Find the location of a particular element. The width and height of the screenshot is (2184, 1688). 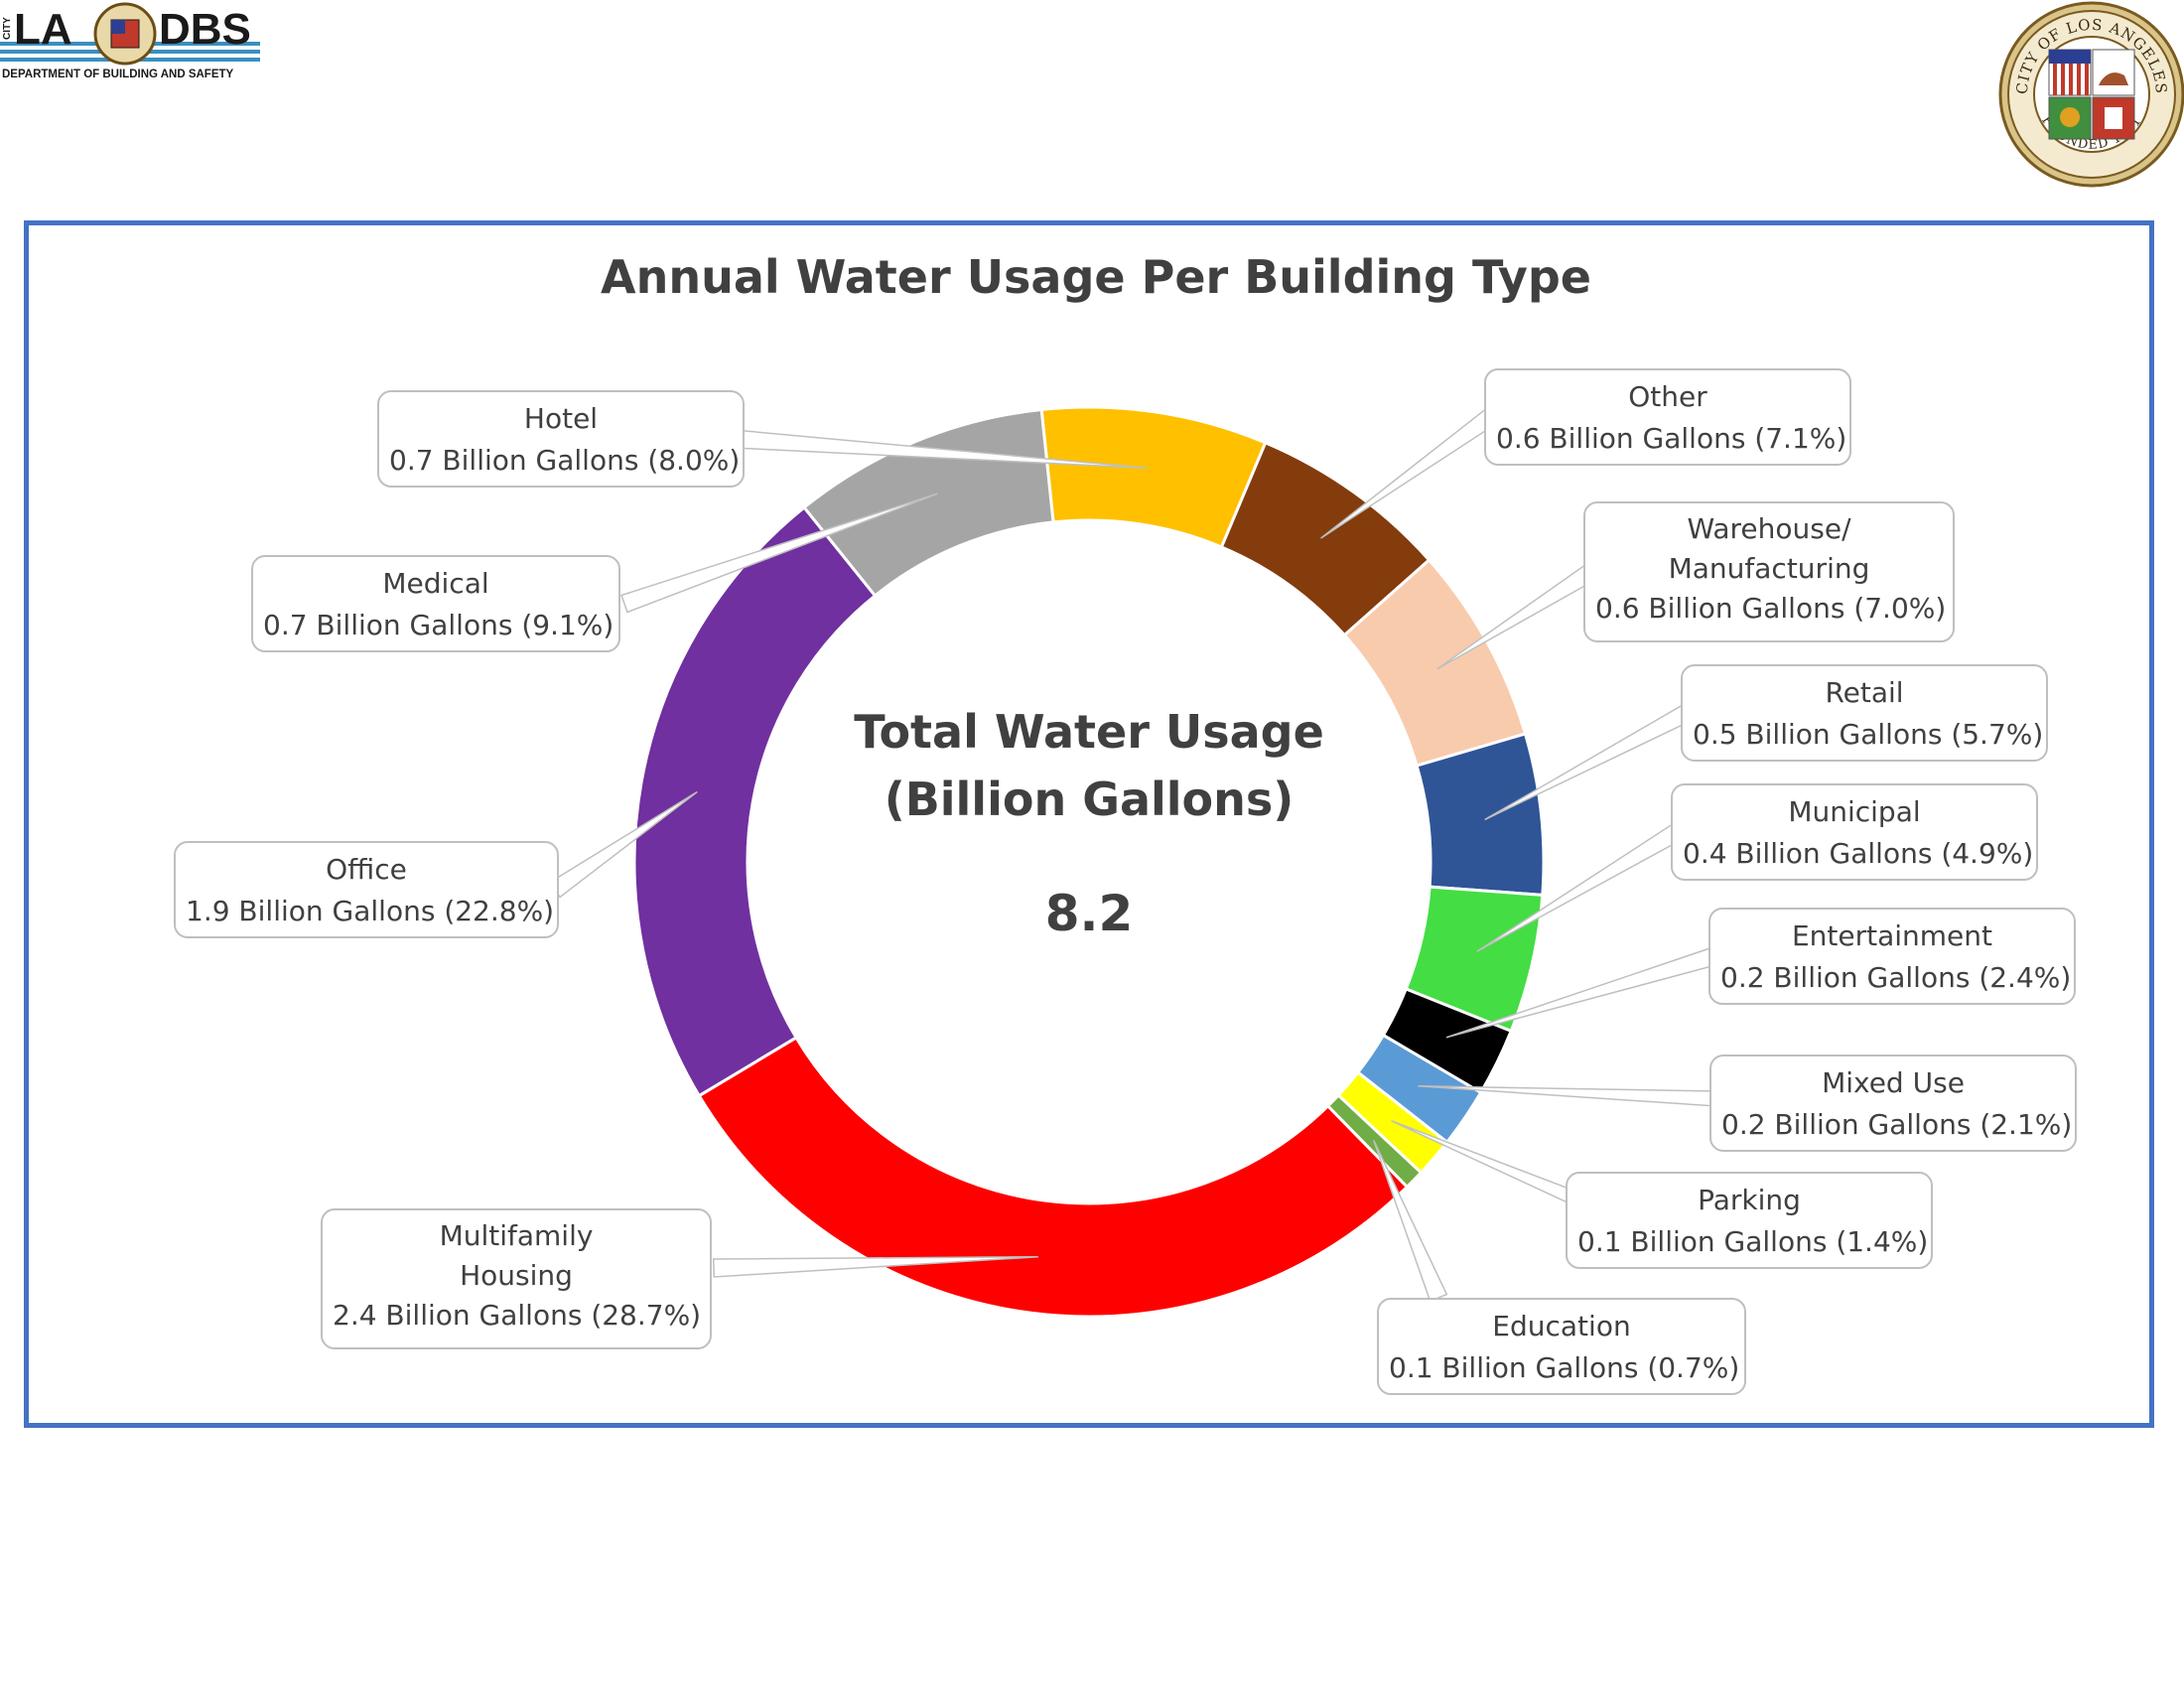

callout-value: 0.7 Billion Gallons (9.1%) is located at coordinates (438, 625).